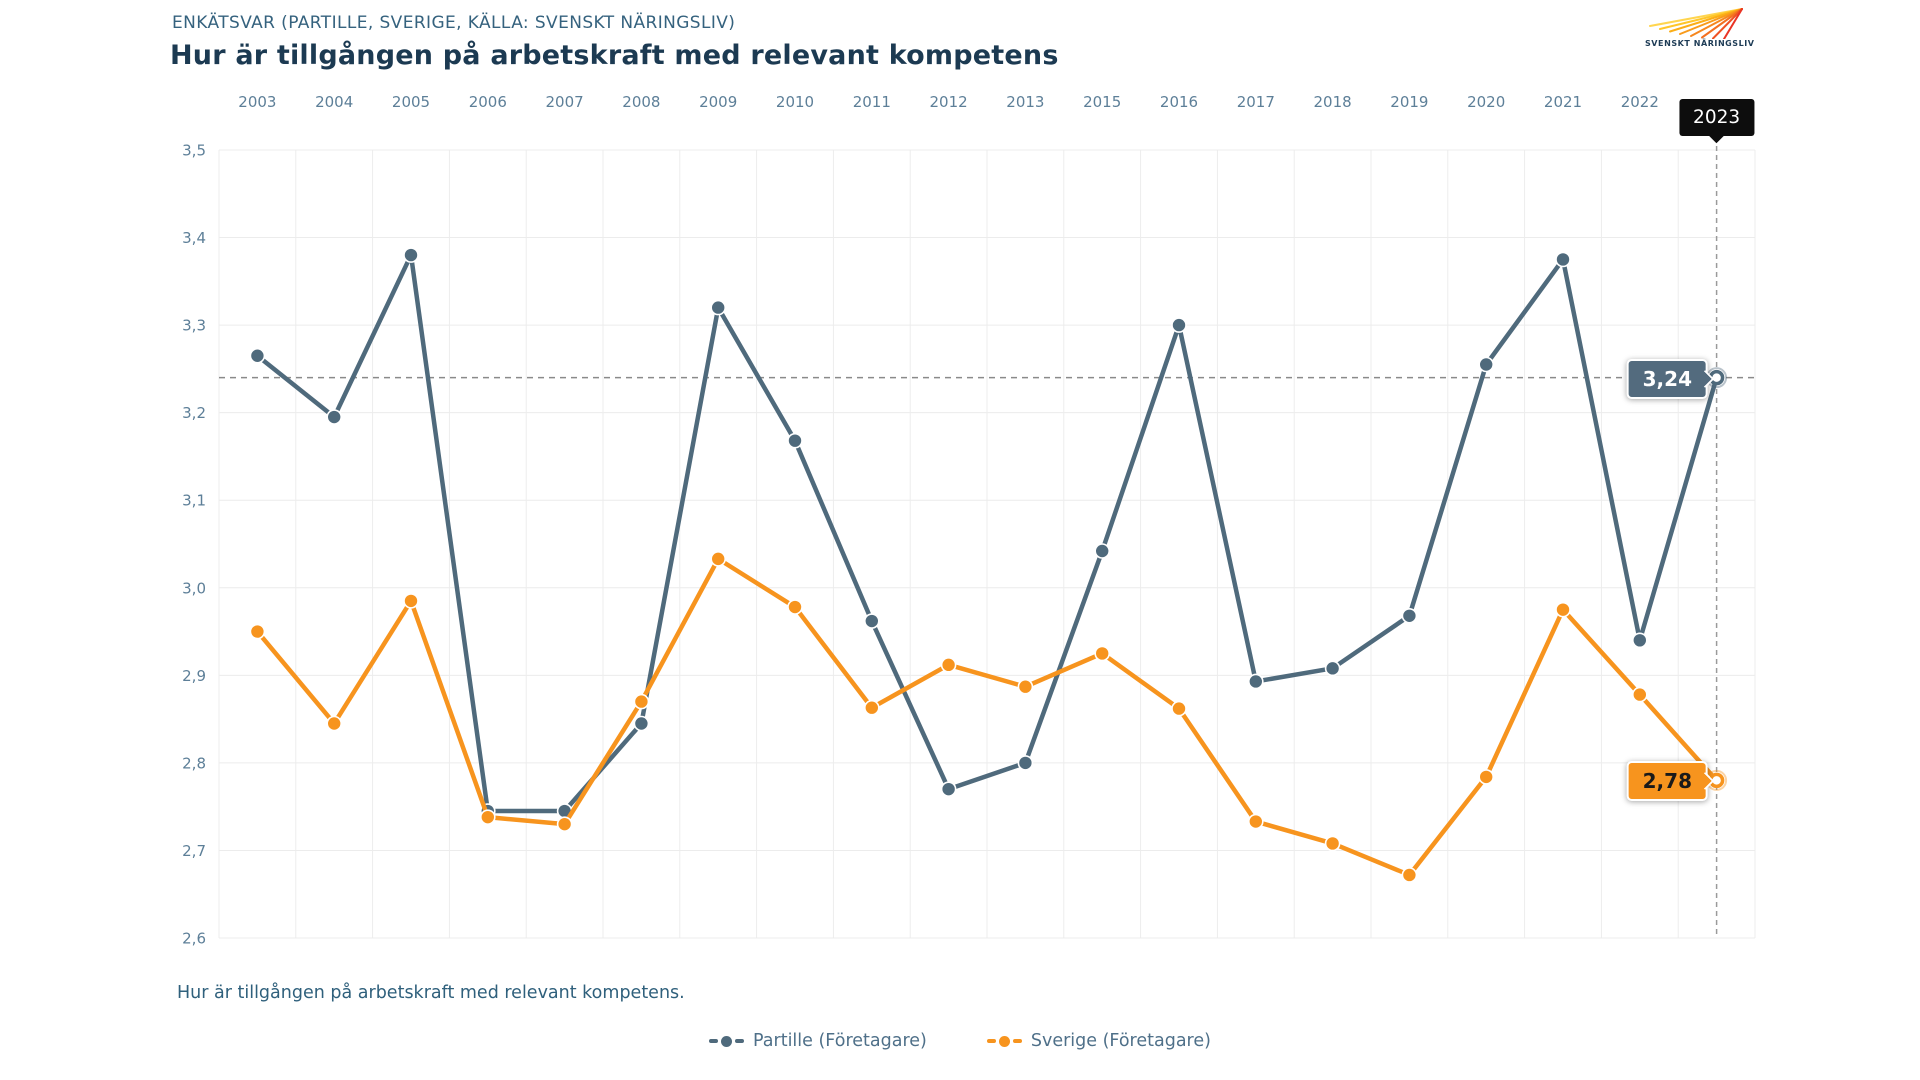 Image resolution: width=1920 pixels, height=1080 pixels. What do you see at coordinates (194, 326) in the screenshot?
I see `y-axis-label: 3,3` at bounding box center [194, 326].